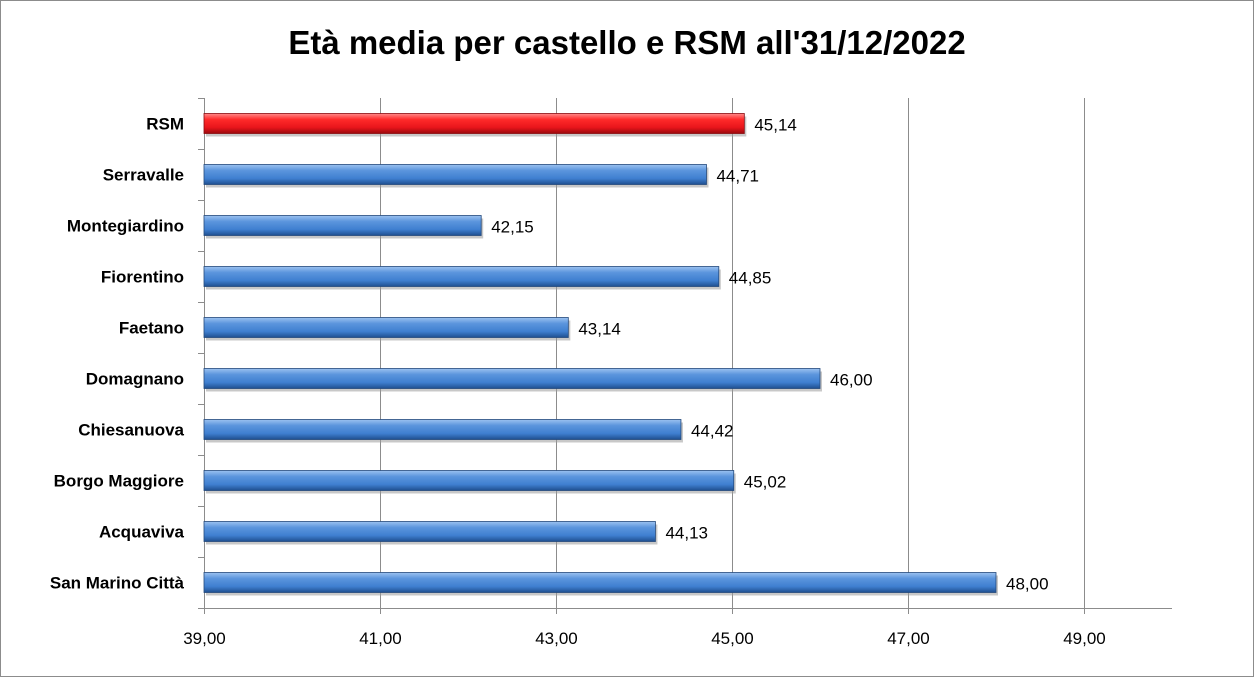  What do you see at coordinates (429, 531) in the screenshot?
I see `bar-acquaviva` at bounding box center [429, 531].